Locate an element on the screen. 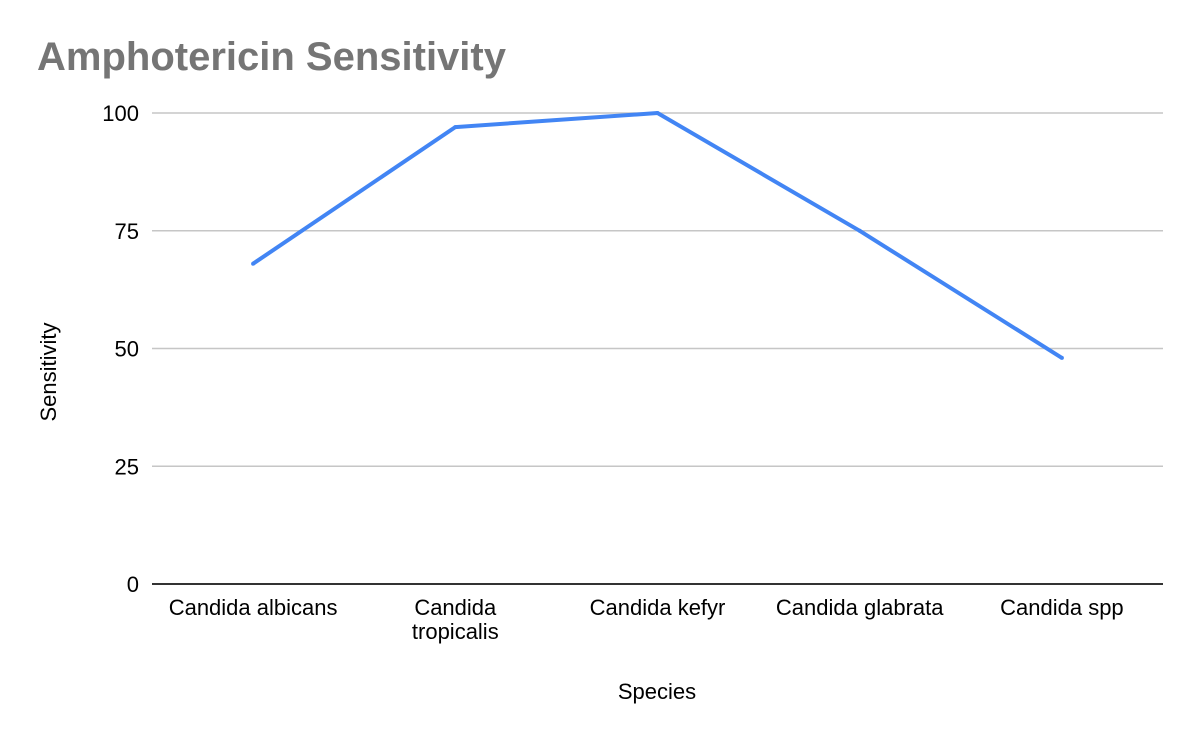 The image size is (1200, 742). x-tick-label-line: Candida spp is located at coordinates (1062, 607).